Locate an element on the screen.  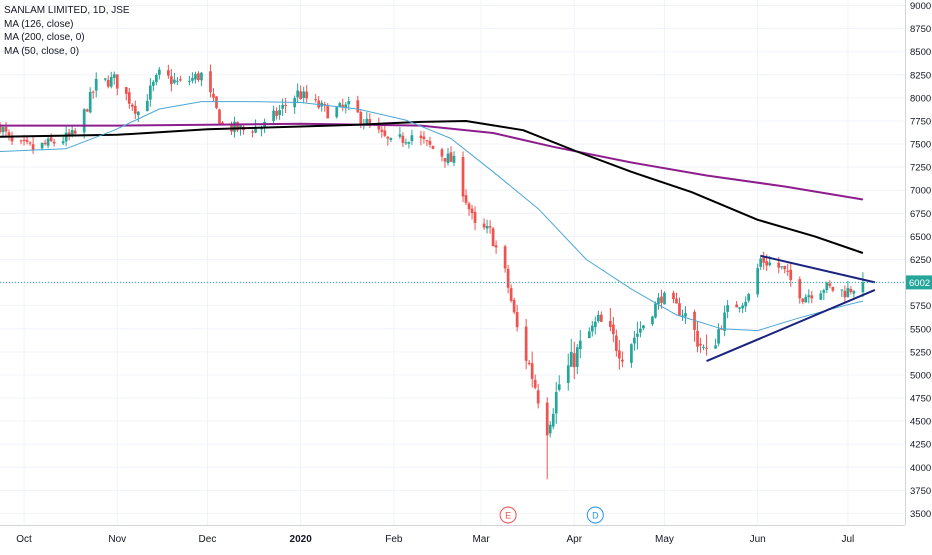
event-marker-label: E is located at coordinates (508, 516).